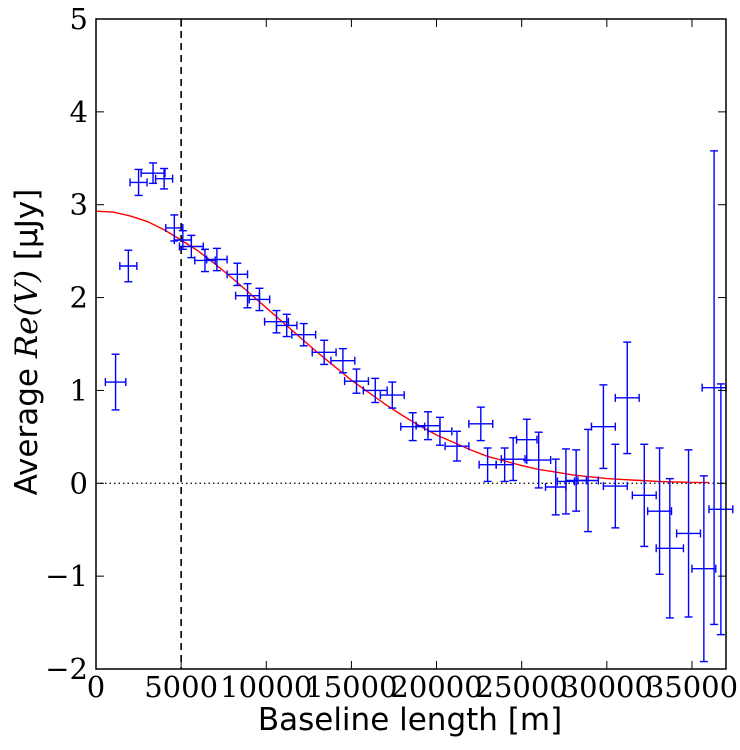 The width and height of the screenshot is (740, 750). I want to click on x-tick-label: 0, so click(96, 687).